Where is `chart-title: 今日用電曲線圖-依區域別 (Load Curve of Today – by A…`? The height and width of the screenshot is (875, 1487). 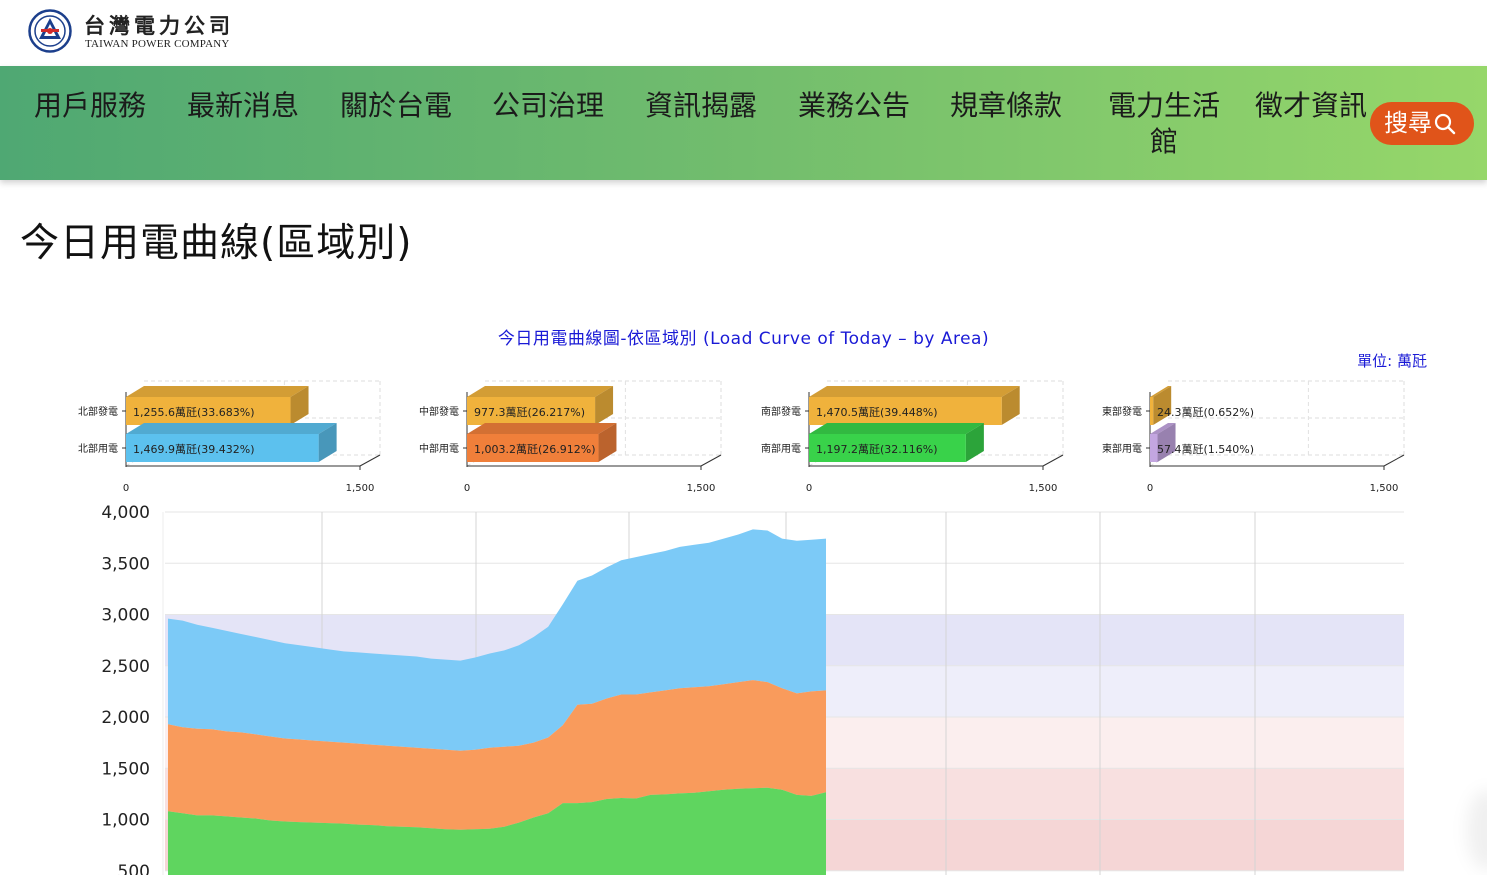
chart-title: 今日用電曲線圖-依區域別 (Load Curve of Today – by A… is located at coordinates (743, 339).